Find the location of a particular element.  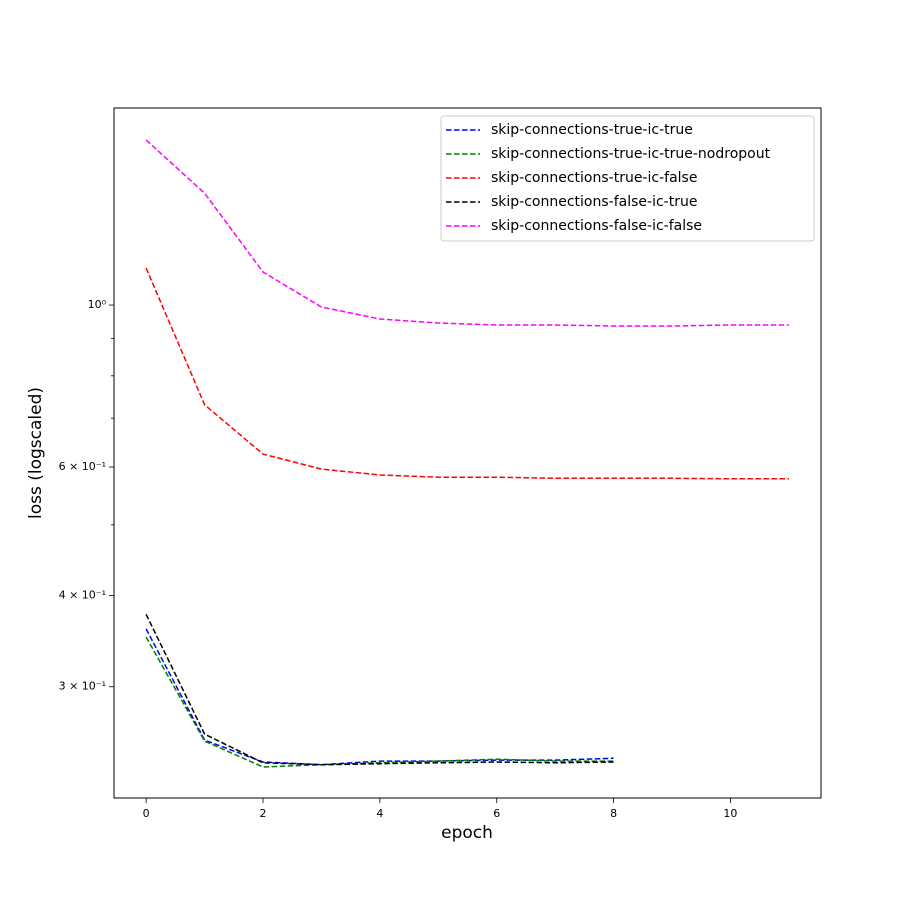

legend-label: skip-connections-true-ic-true-nodropout is located at coordinates (631, 154).